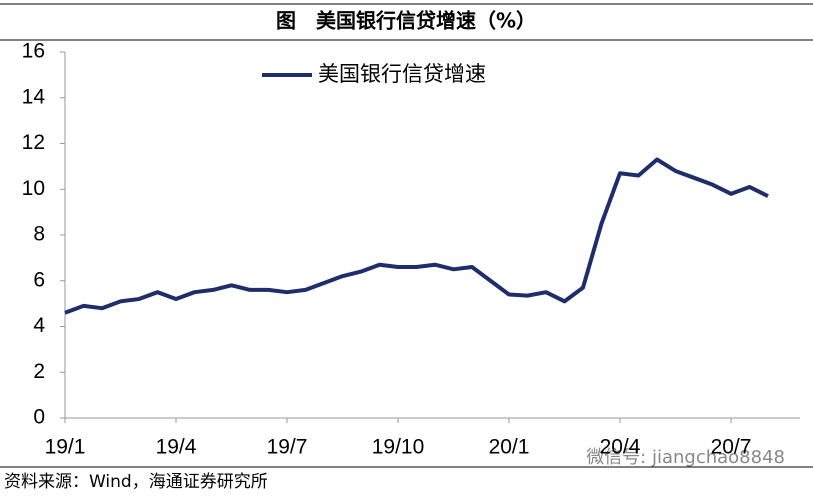 The image size is (813, 496). I want to click on x-tick-label: 19/1, so click(65, 447).